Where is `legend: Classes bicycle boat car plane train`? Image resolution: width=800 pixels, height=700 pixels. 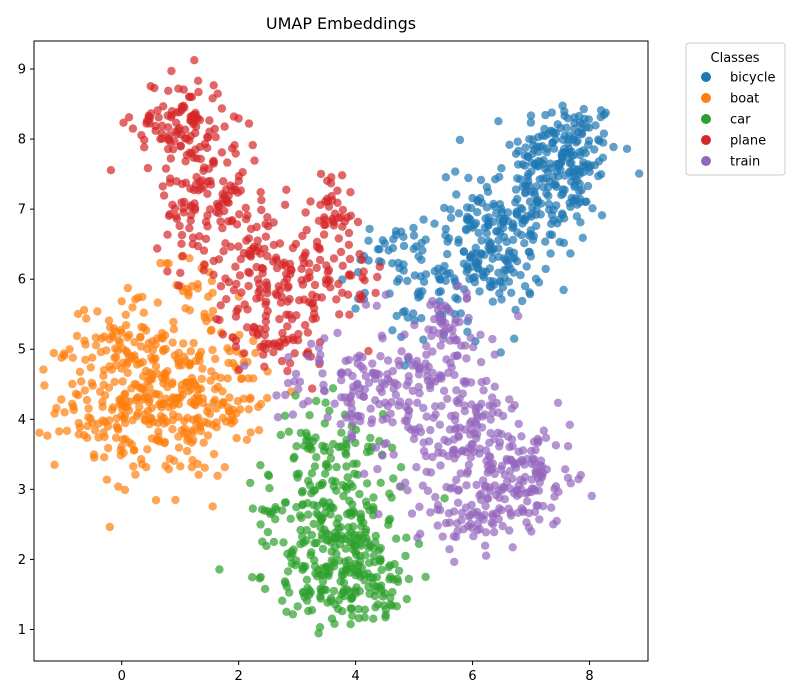 legend: Classes bicycle boat car plane train is located at coordinates (735, 109).